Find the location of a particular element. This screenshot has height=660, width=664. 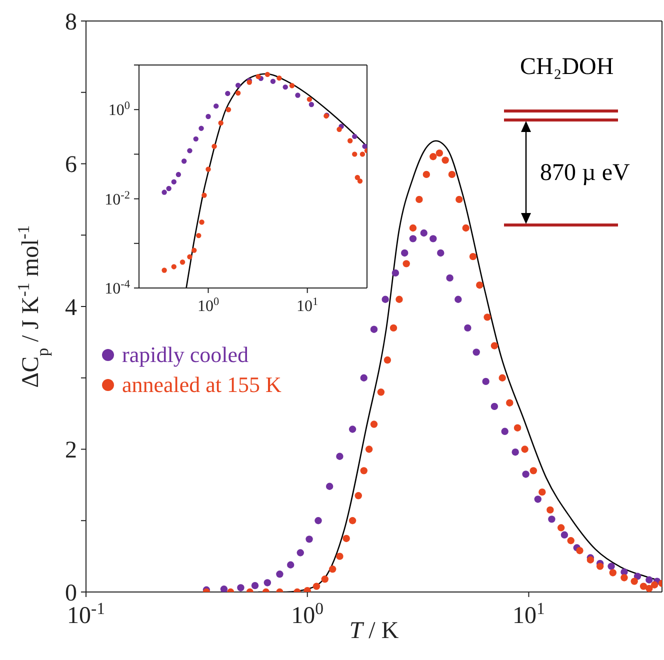

annotation: CH₂DOH is located at coordinates (567, 67).